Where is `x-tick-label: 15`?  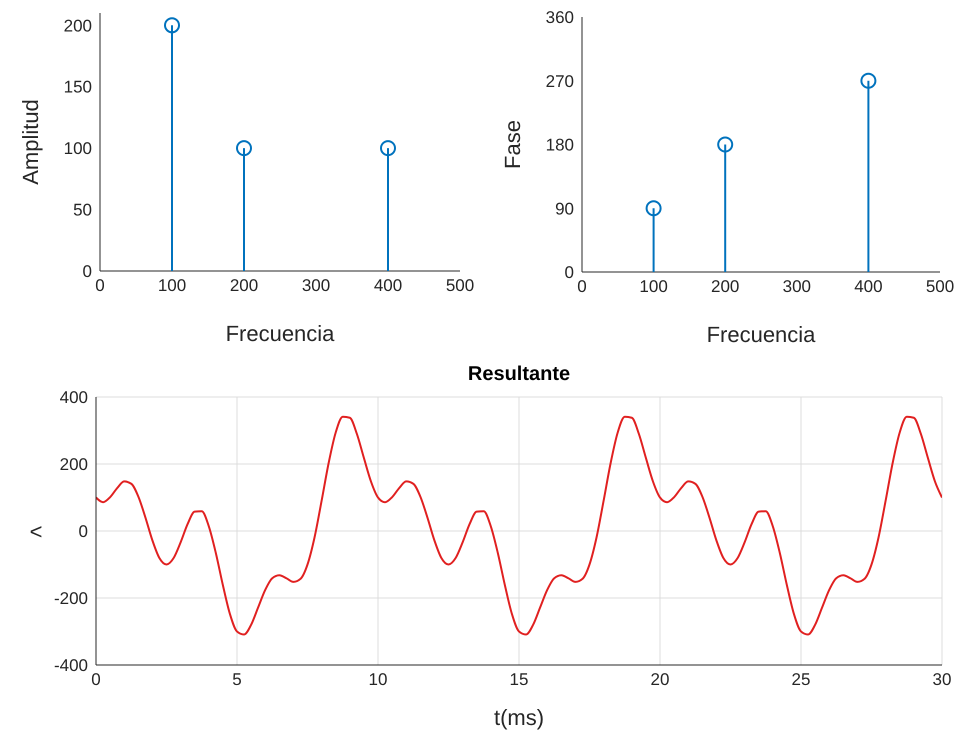 x-tick-label: 15 is located at coordinates (519, 680).